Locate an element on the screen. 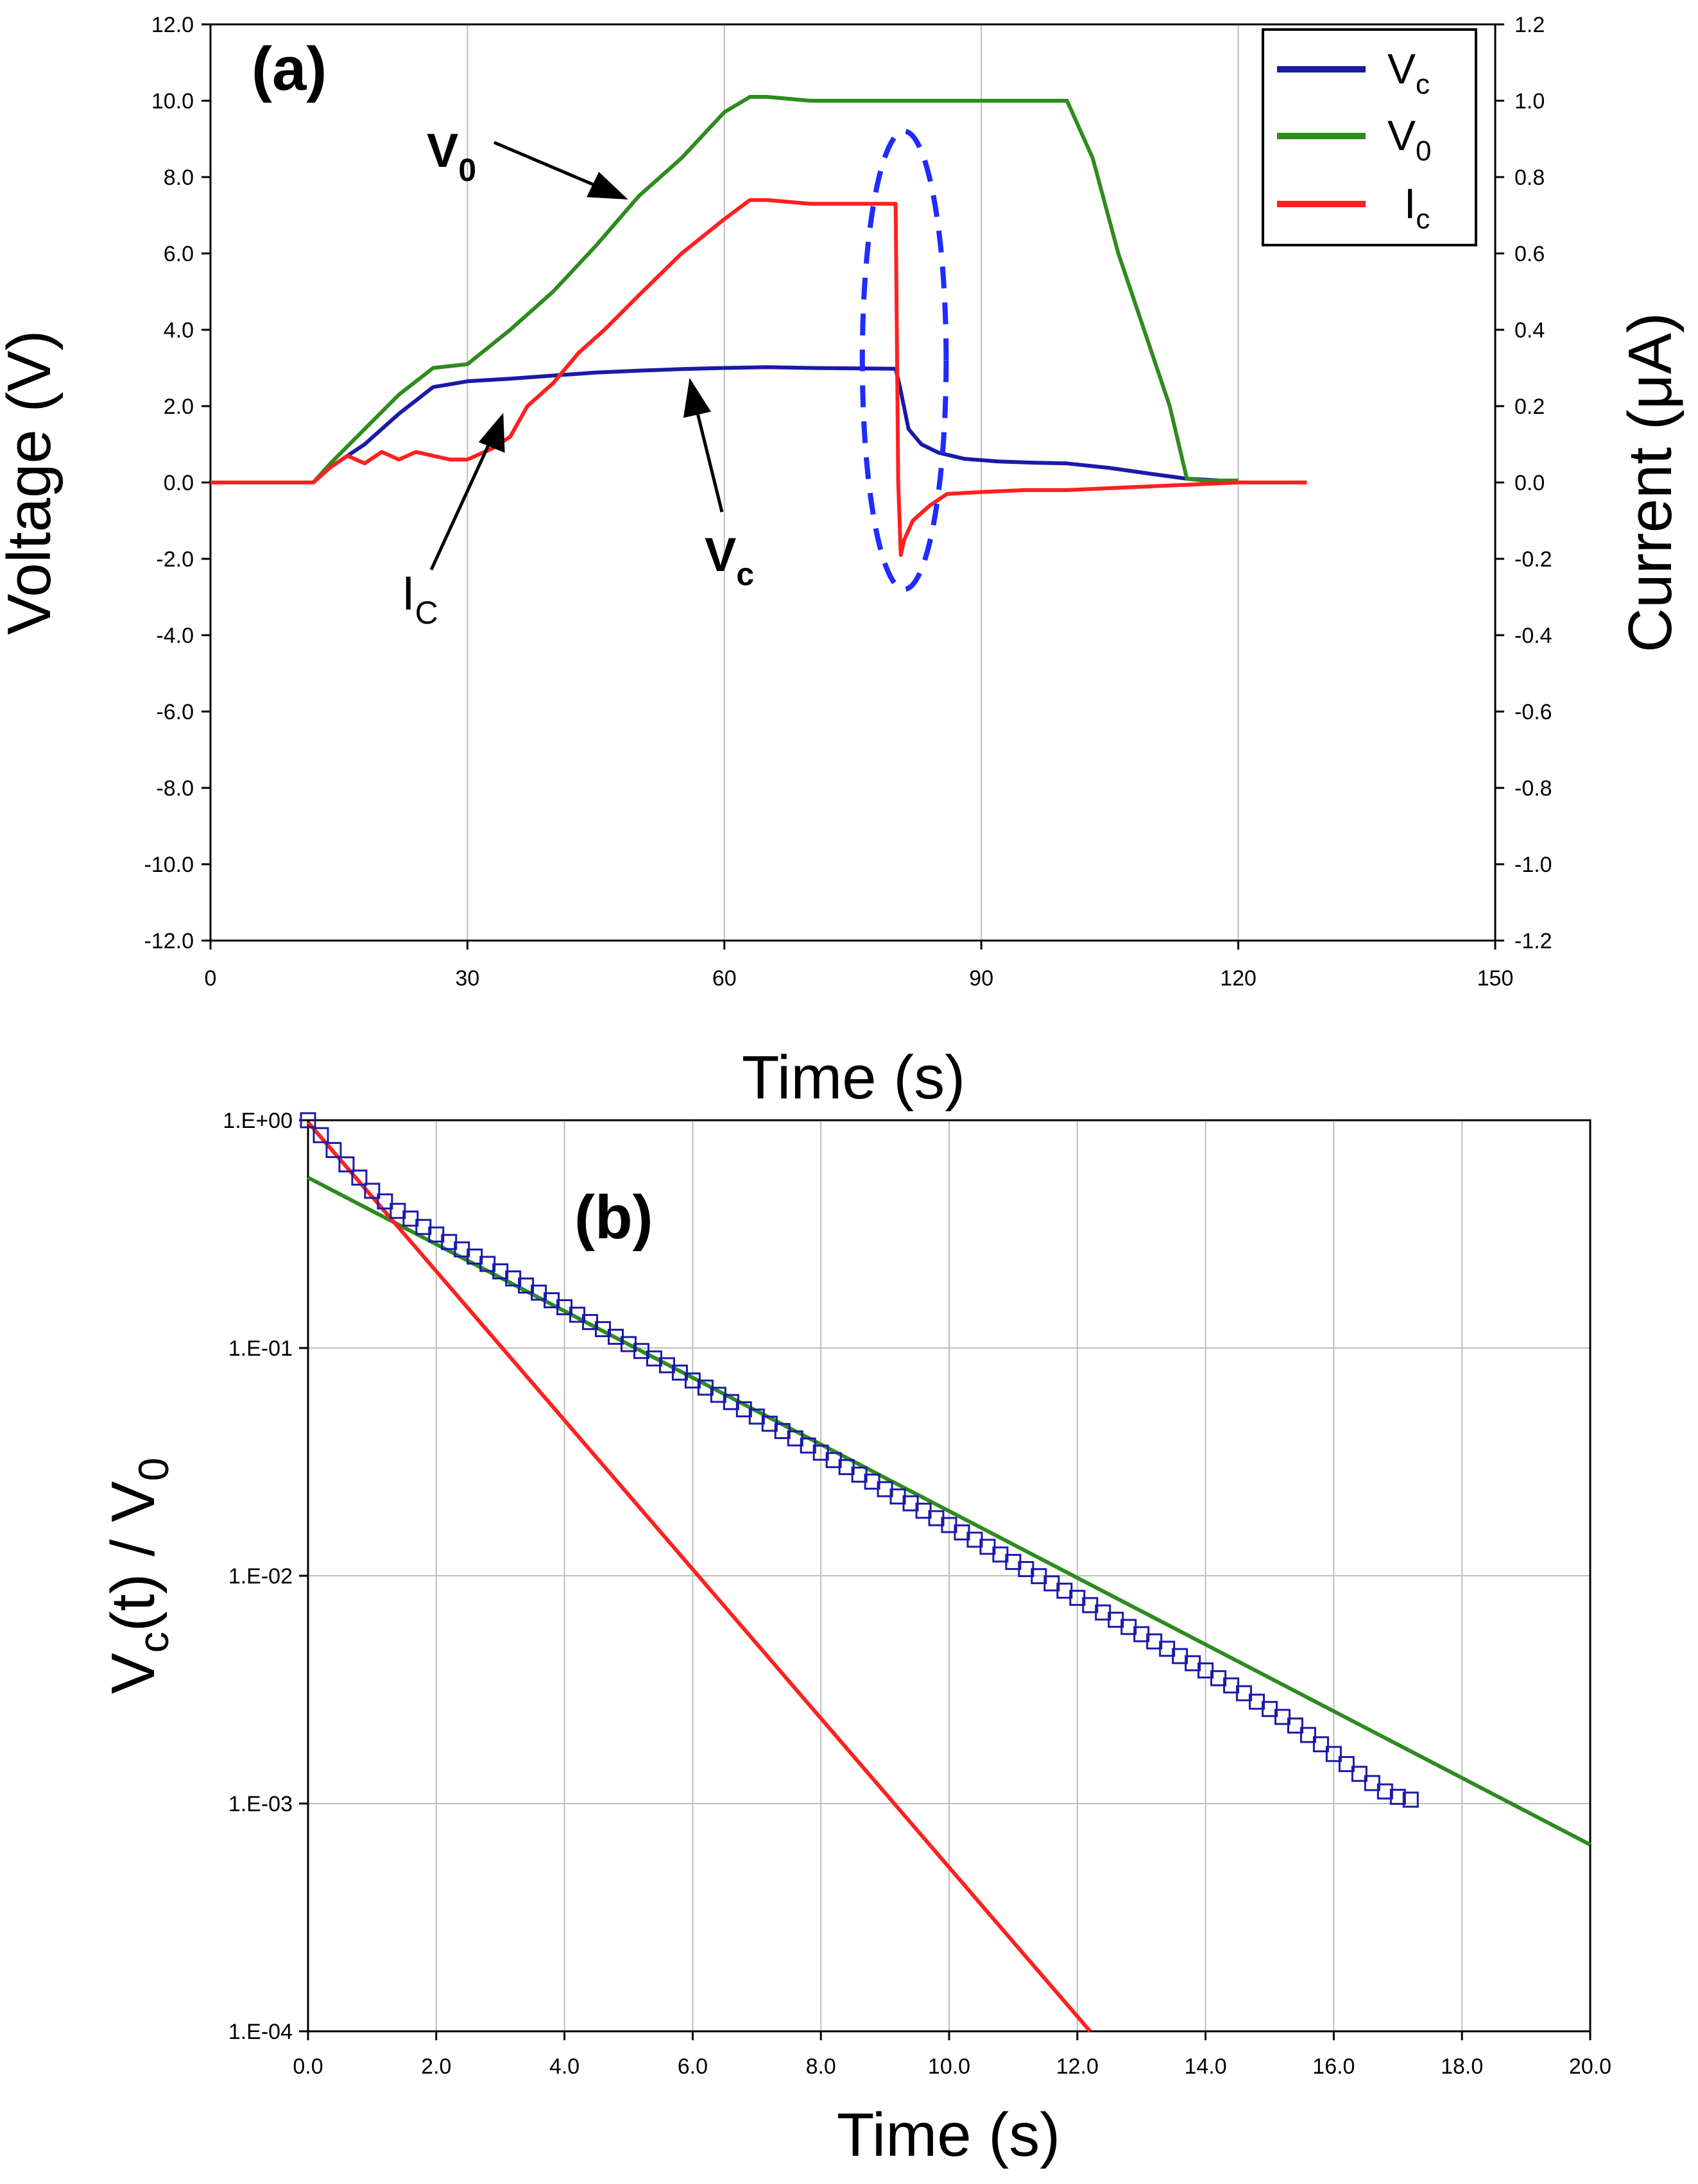 This screenshot has width=1698, height=2184. chart-a-y2-axis-title: Current (μA) is located at coordinates (1650, 482).